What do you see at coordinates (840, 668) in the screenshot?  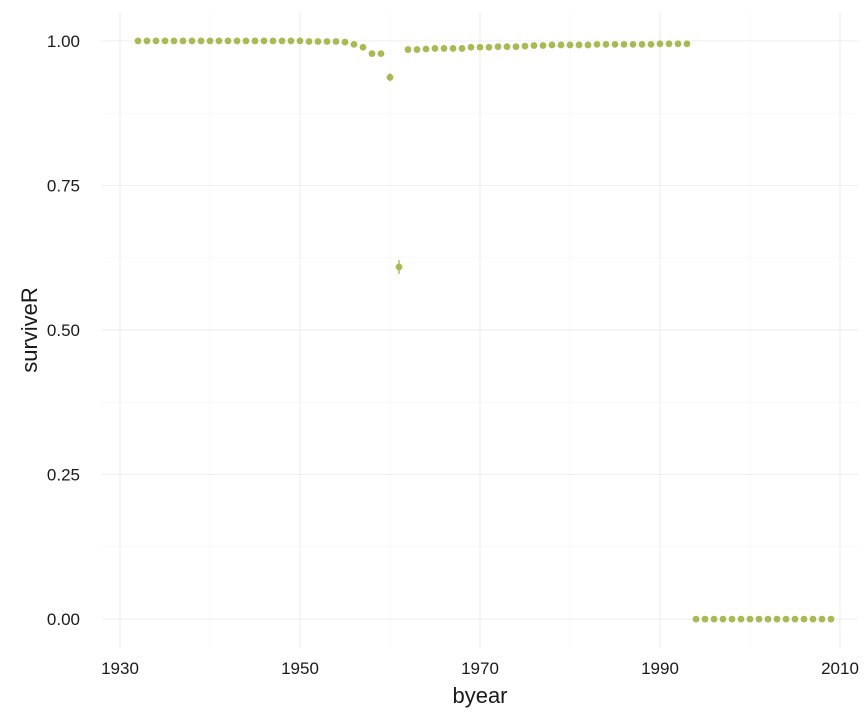 I see `x-tick-label: 2010` at bounding box center [840, 668].